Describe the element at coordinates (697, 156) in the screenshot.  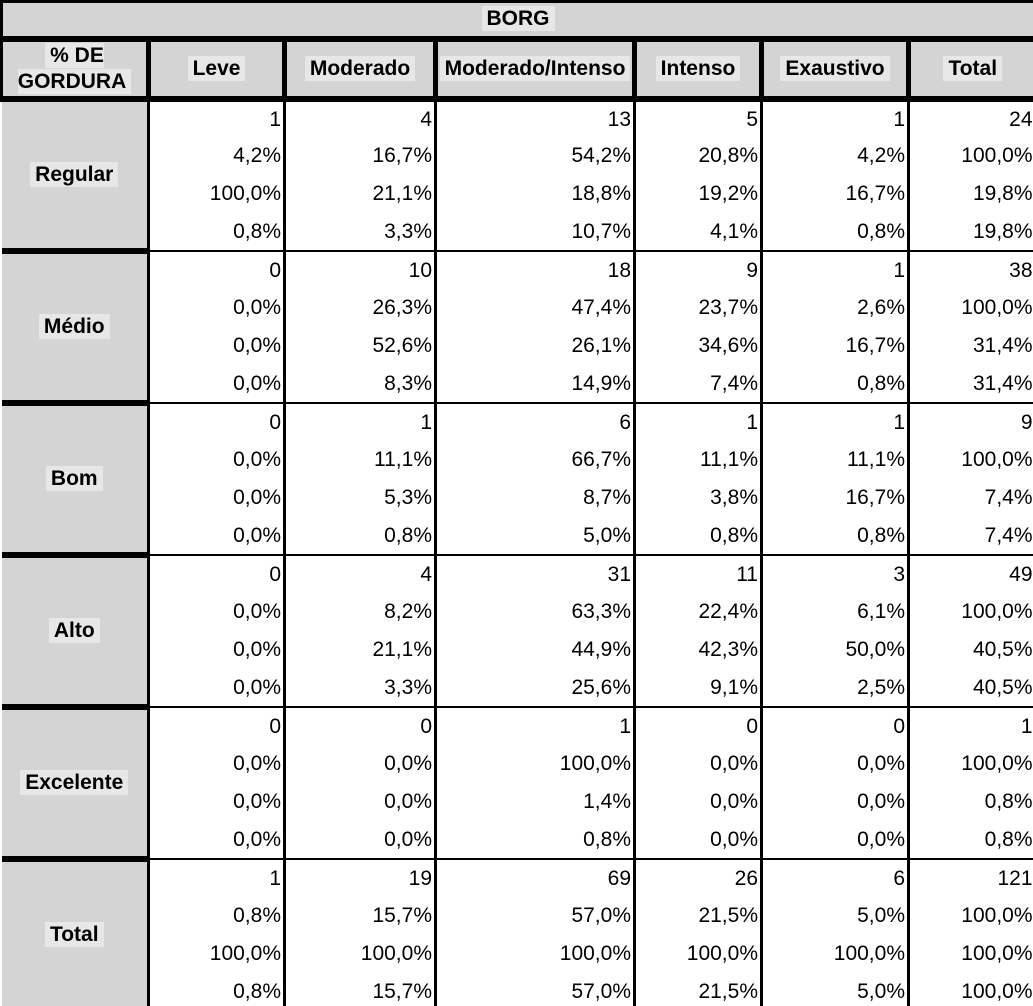
I see `data-cell: 20,8%` at that location.